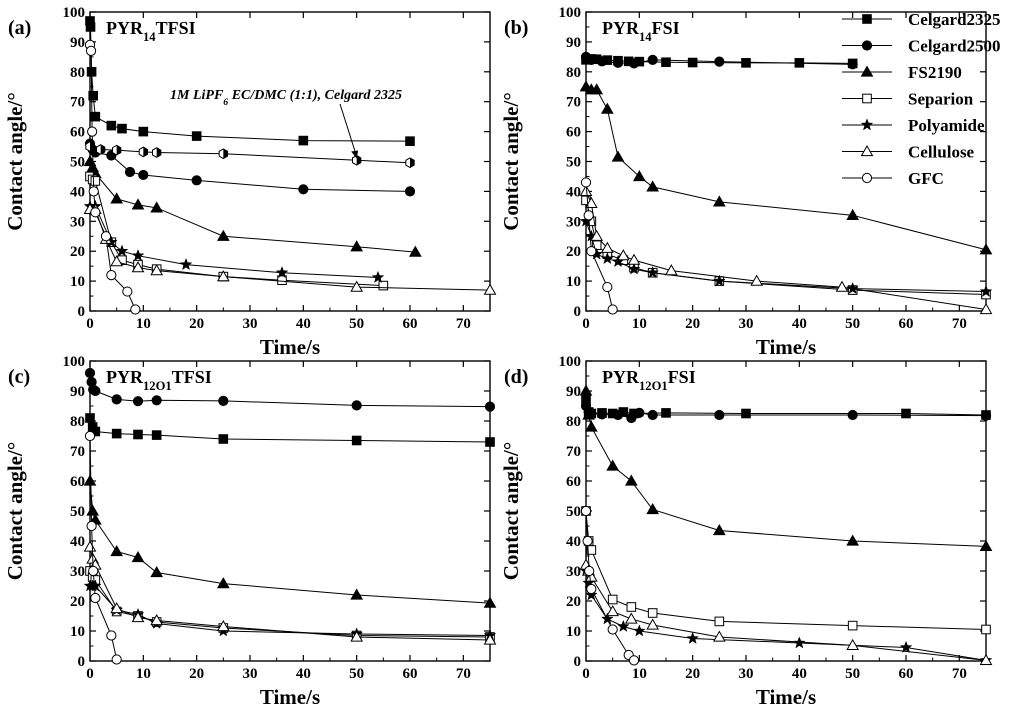  Describe the element at coordinates (908, 152) in the screenshot. I see `legend-entry-cellulose: Cellulose` at that location.